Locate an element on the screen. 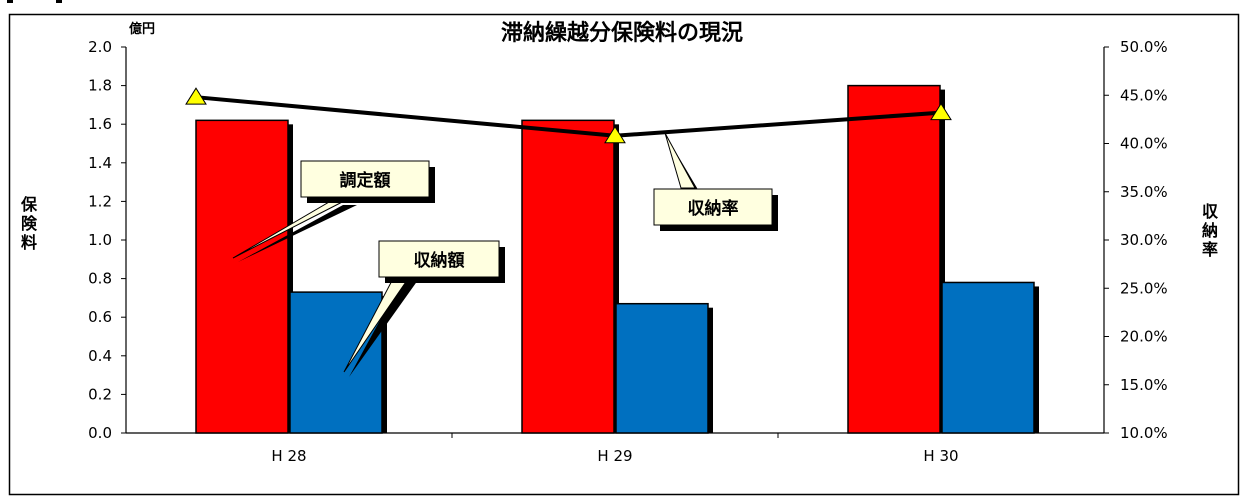 Image resolution: width=1248 pixels, height=502 pixels. x-axis-ticks: H 28 H 29 H 30 is located at coordinates (615, 449).